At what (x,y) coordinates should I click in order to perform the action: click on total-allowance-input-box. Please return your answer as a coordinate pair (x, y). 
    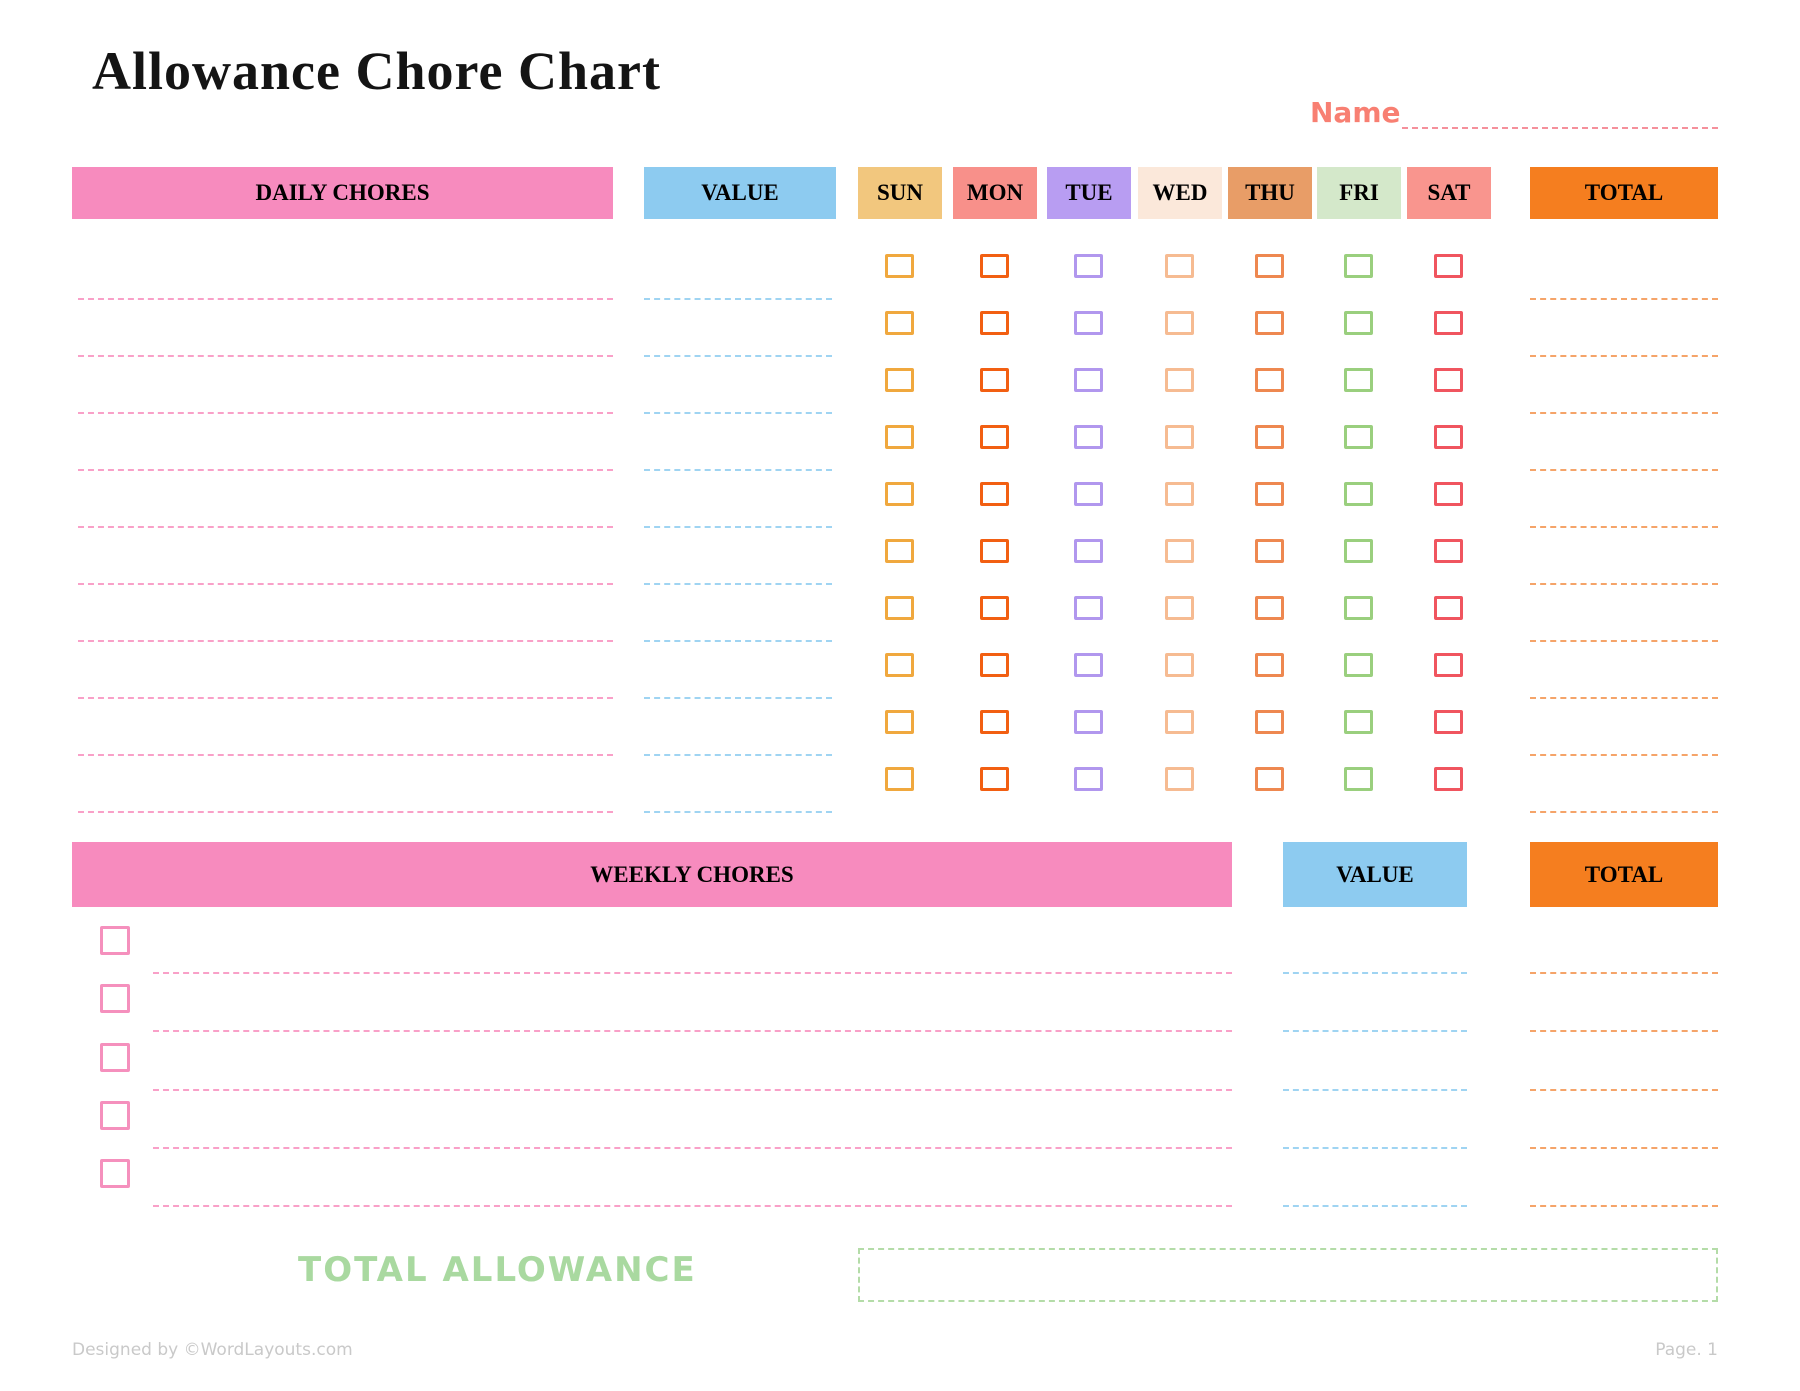
    Looking at the image, I should click on (1288, 1275).